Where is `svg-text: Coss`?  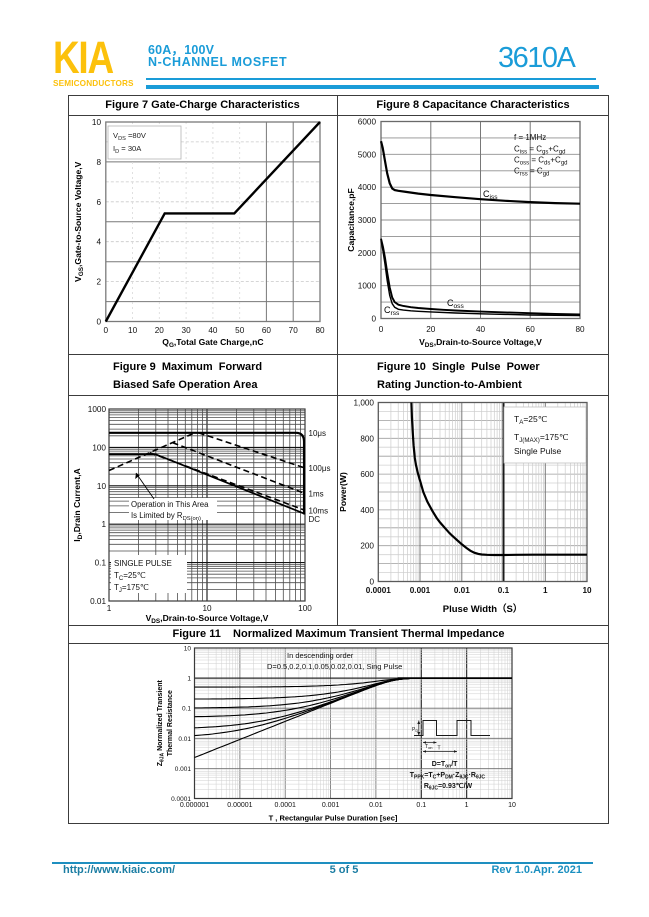
svg-text: Coss is located at coordinates (455, 304).